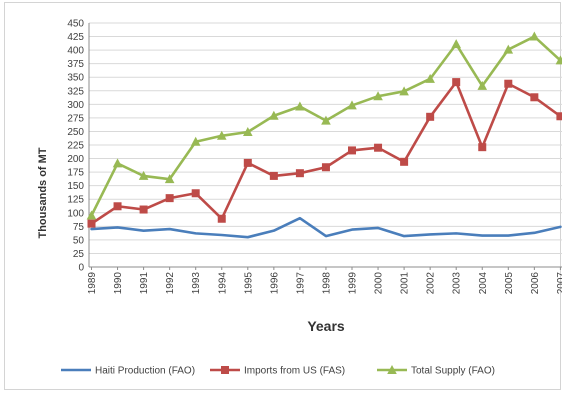 The height and width of the screenshot is (394, 566). Describe the element at coordinates (294, 371) in the screenshot. I see `legend-label: Imports from US (FAS)` at that location.